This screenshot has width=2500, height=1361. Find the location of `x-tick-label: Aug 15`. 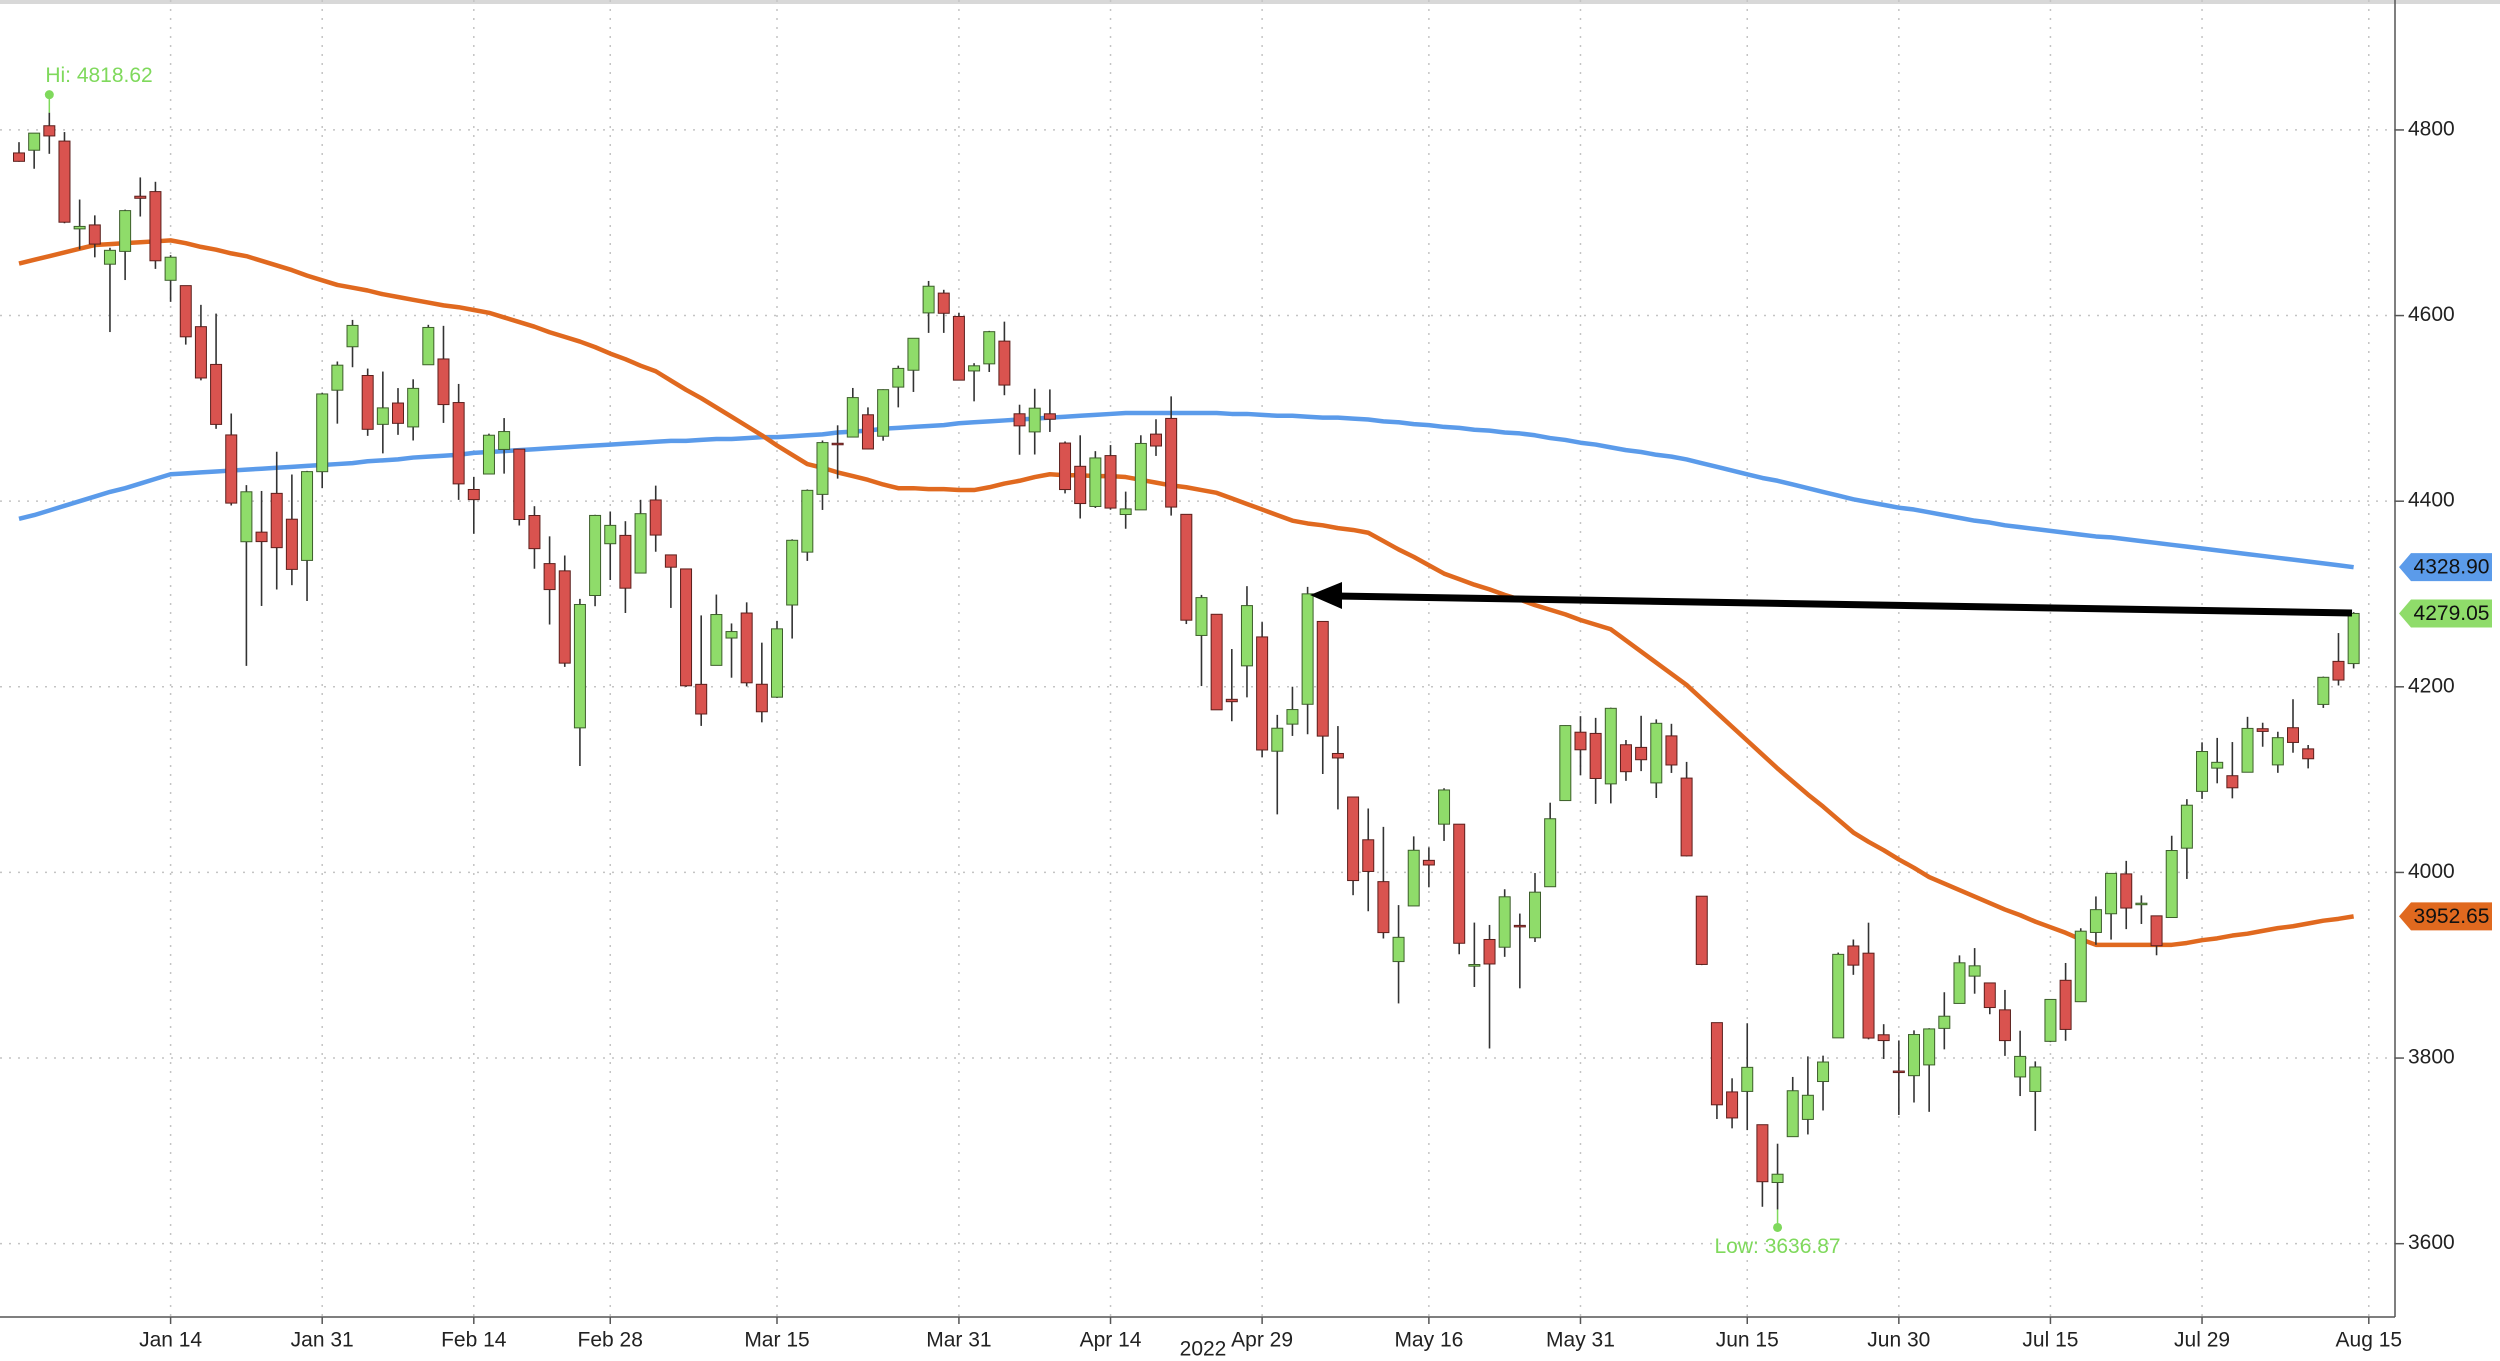

x-tick-label: Aug 15 is located at coordinates (2369, 1340).